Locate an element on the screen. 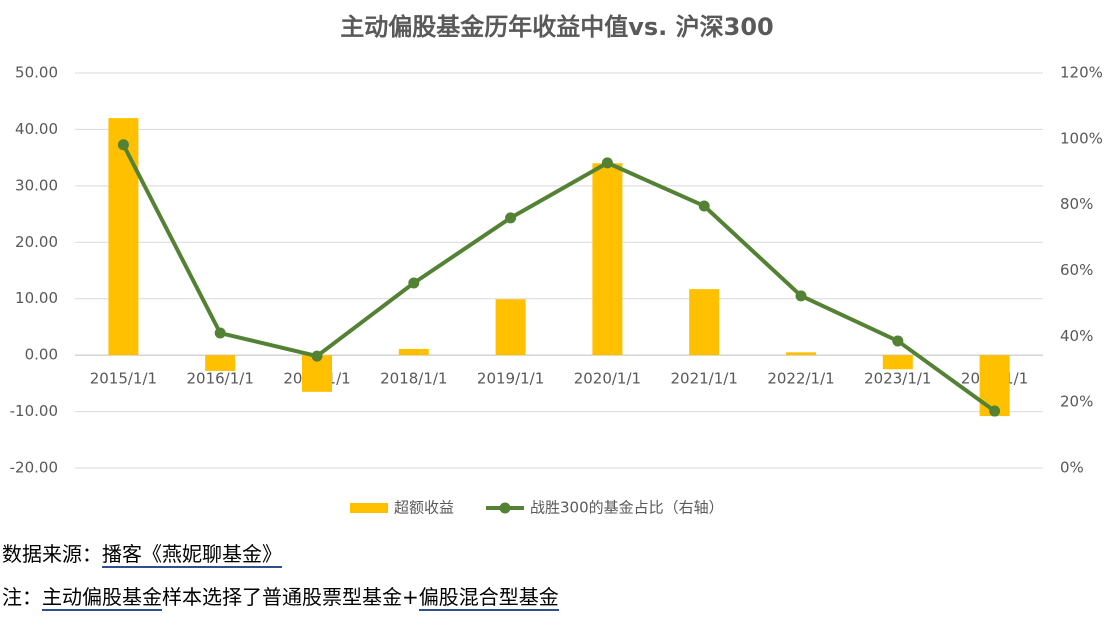 Image resolution: width=1105 pixels, height=619 pixels. y2-tick-label: 20% is located at coordinates (1076, 402).